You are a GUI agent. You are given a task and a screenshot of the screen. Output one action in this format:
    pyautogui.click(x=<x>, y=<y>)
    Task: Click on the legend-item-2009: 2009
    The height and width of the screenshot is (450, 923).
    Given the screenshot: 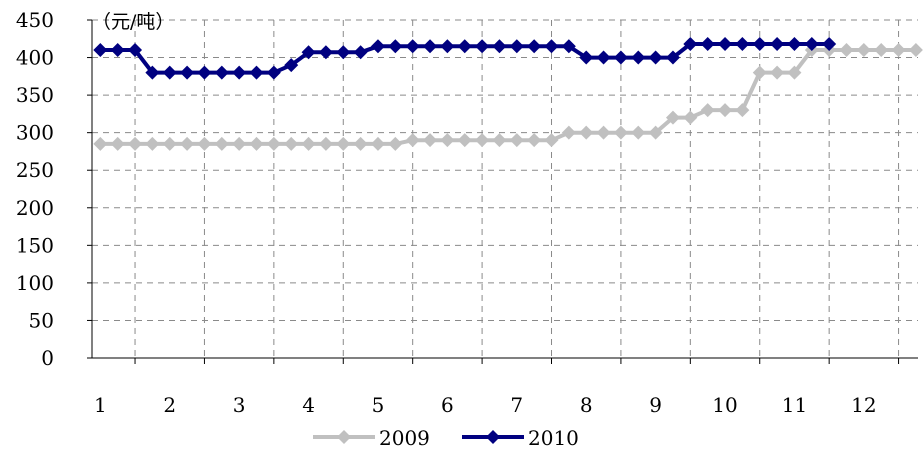 What is the action you would take?
    pyautogui.click(x=371, y=438)
    